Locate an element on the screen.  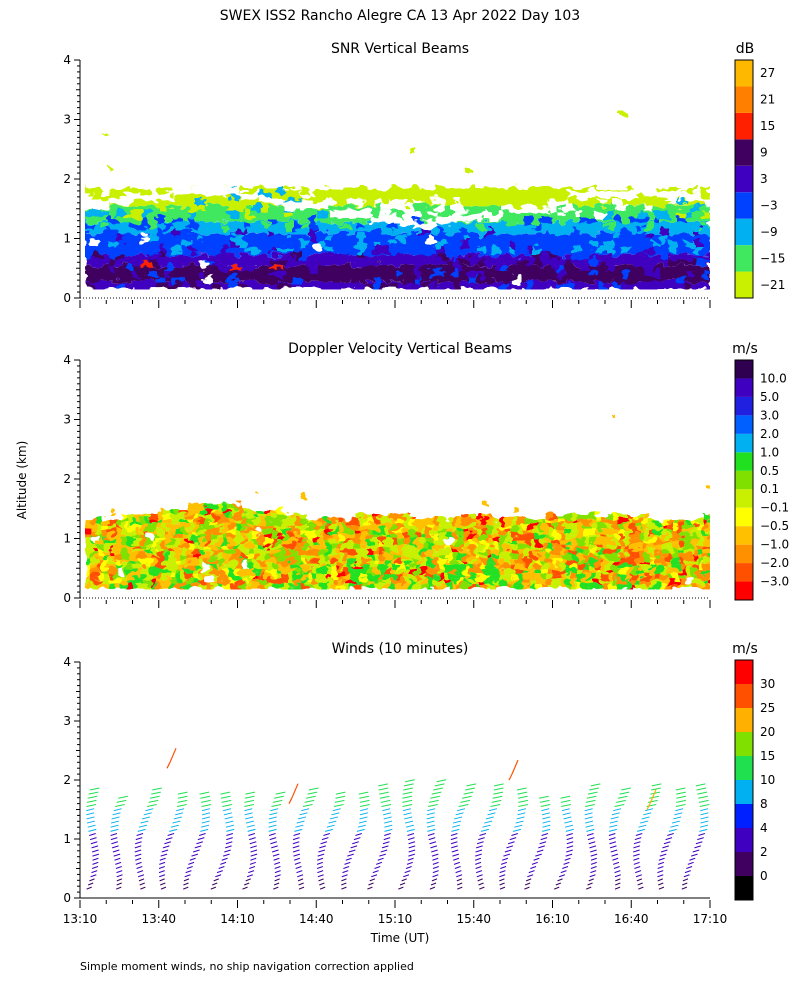
snr-gap is located at coordinates (602, 194).